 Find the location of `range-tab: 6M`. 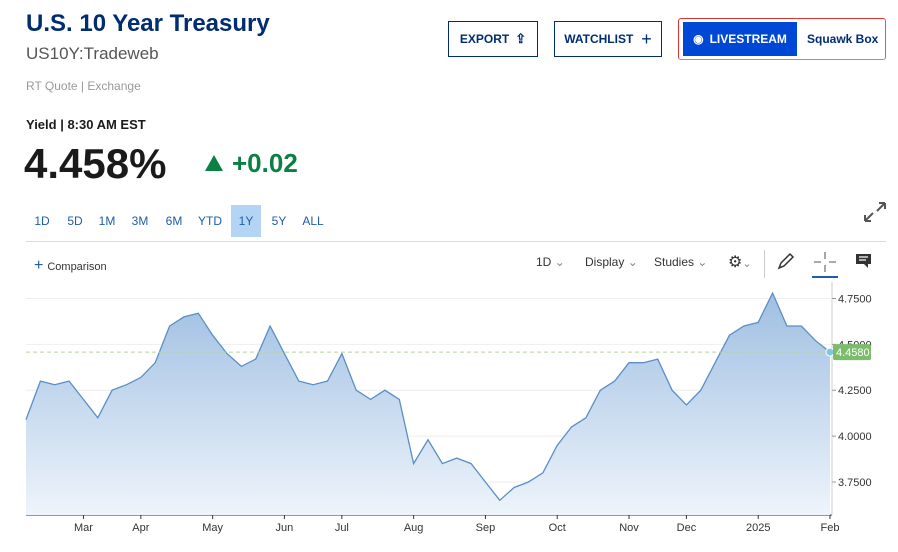

range-tab: 6M is located at coordinates (174, 221).